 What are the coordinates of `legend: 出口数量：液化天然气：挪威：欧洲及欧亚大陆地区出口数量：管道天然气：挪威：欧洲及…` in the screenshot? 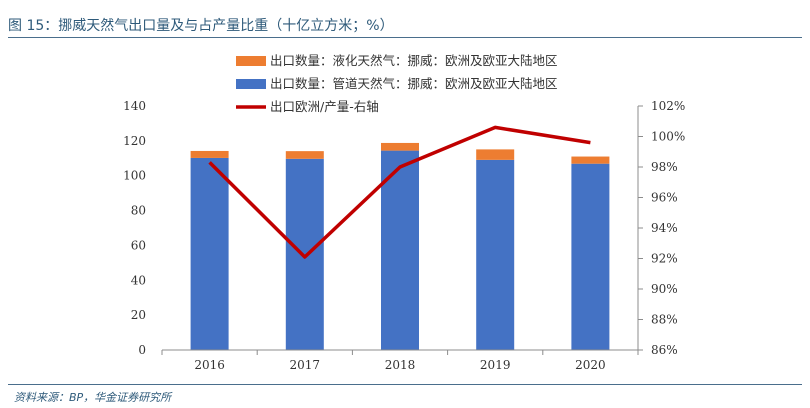 It's located at (397, 83).